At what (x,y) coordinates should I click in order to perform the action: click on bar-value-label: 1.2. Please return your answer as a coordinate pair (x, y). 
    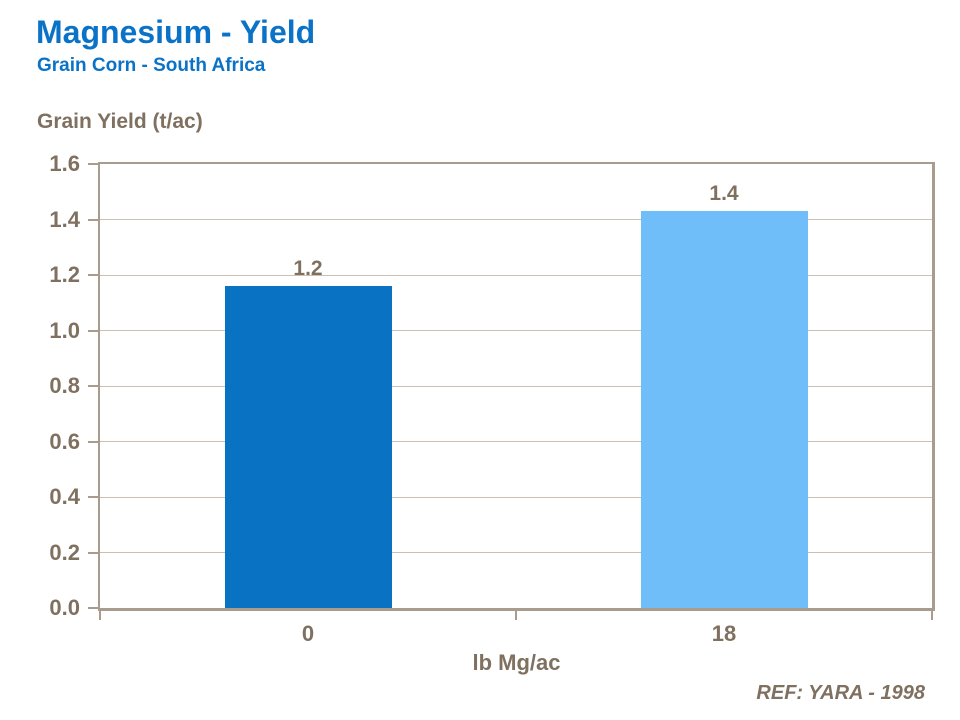
    Looking at the image, I should click on (308, 268).